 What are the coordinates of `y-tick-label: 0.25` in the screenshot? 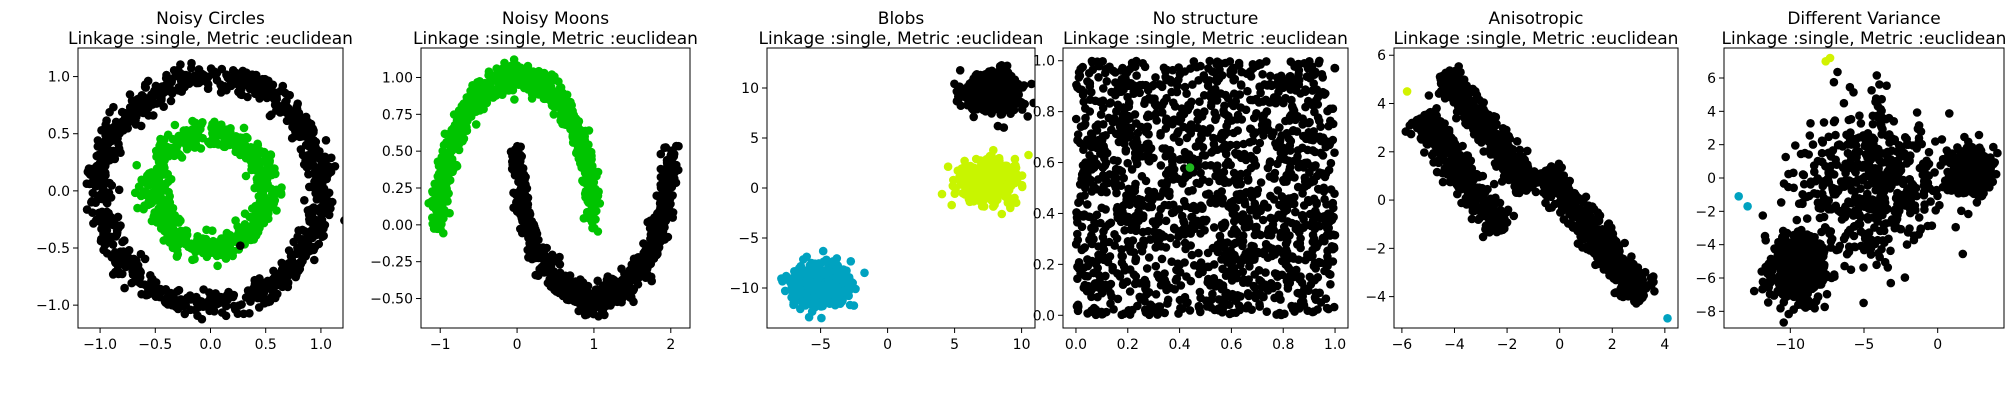 It's located at (397, 189).